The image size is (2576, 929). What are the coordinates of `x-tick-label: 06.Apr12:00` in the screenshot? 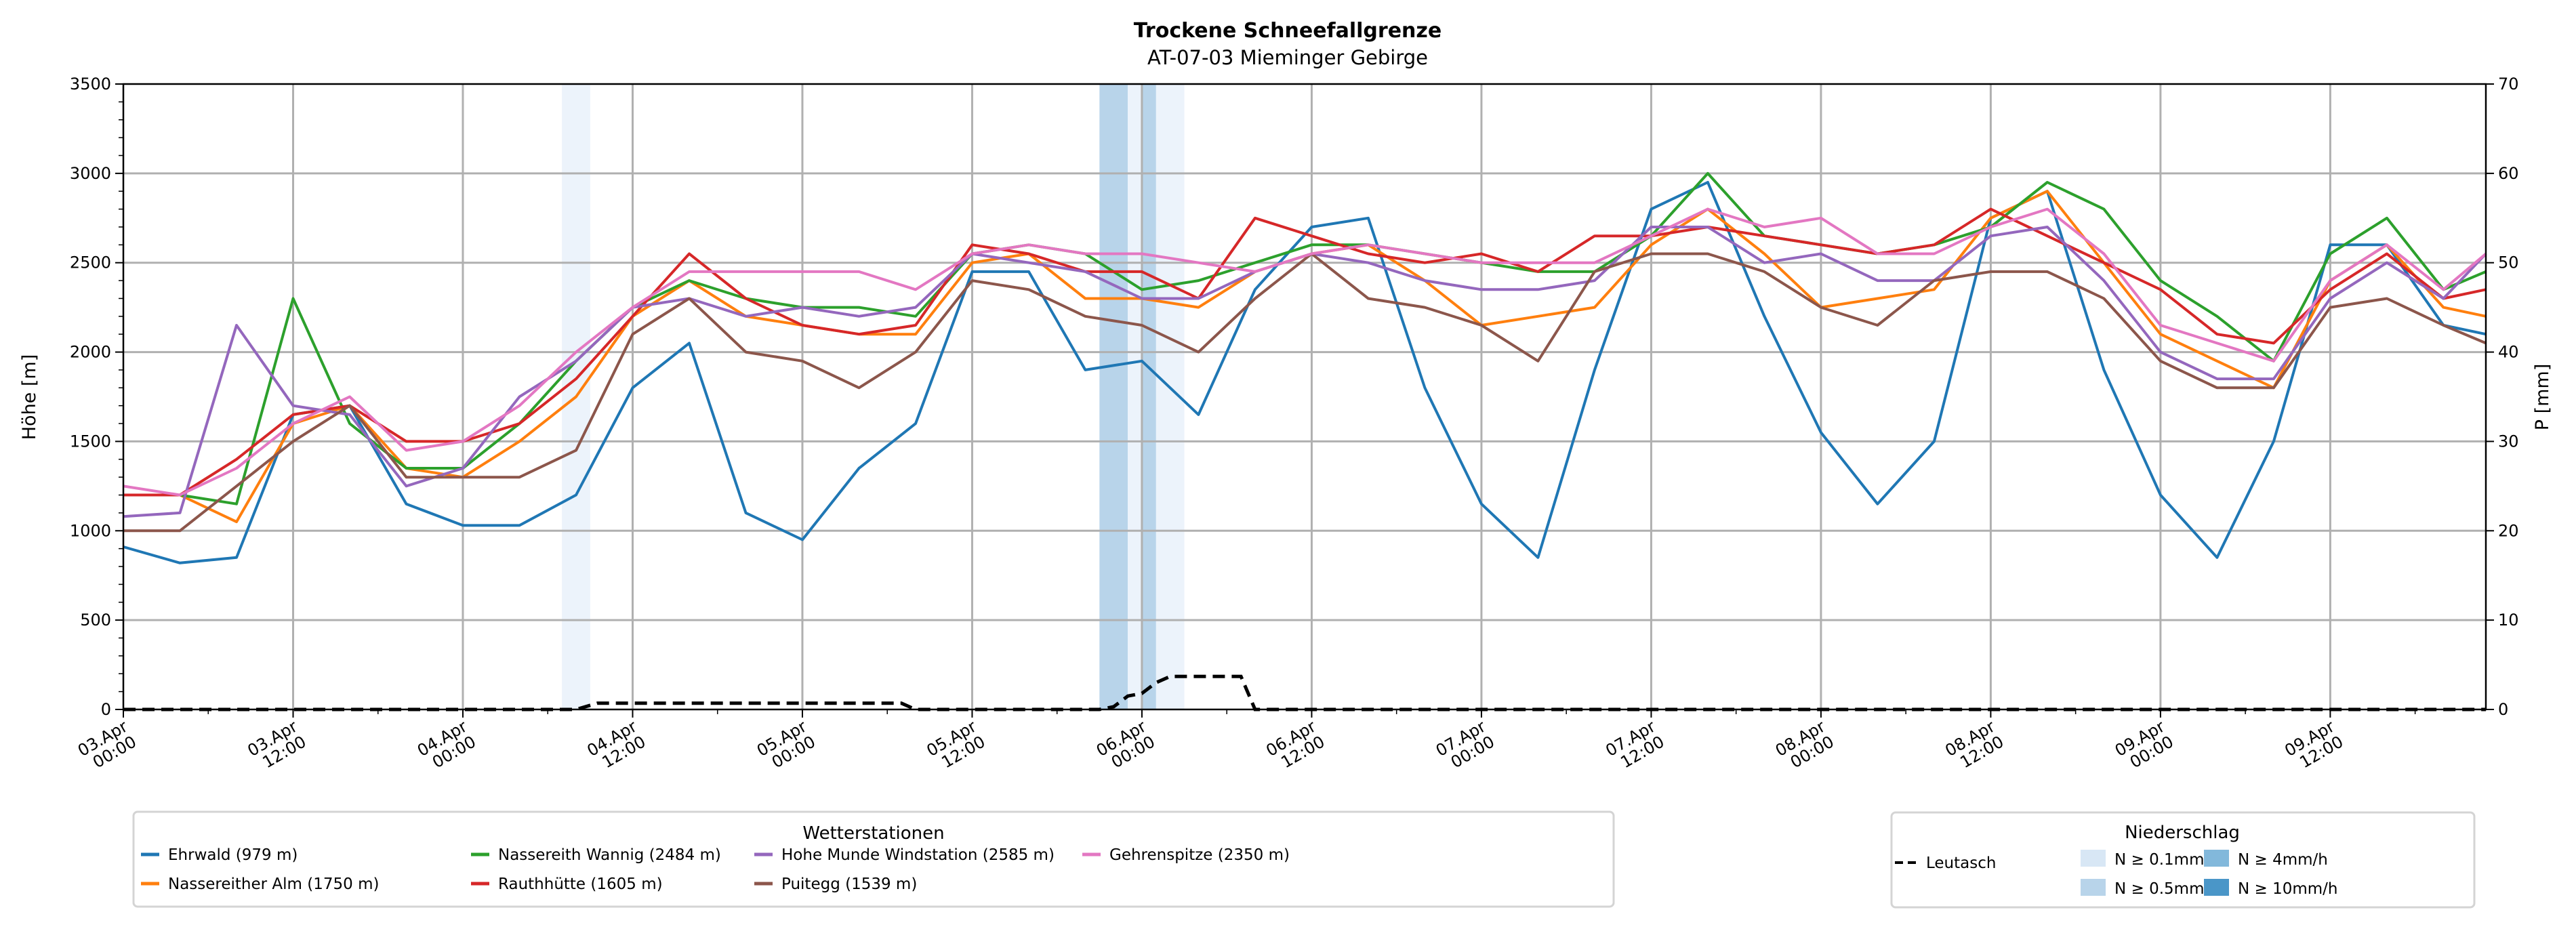 It's located at (1295, 746).